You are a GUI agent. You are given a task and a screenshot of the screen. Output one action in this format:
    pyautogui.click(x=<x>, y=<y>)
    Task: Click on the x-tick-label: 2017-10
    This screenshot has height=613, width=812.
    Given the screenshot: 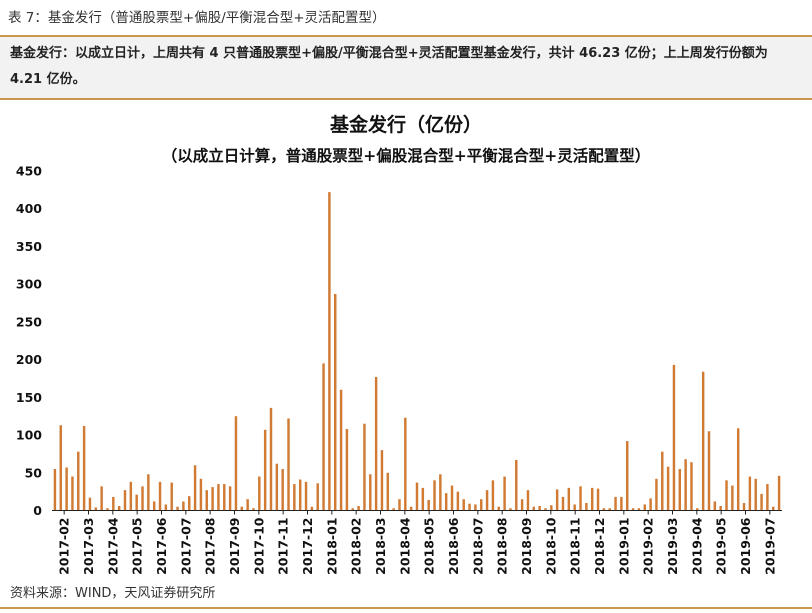 What is the action you would take?
    pyautogui.click(x=258, y=546)
    